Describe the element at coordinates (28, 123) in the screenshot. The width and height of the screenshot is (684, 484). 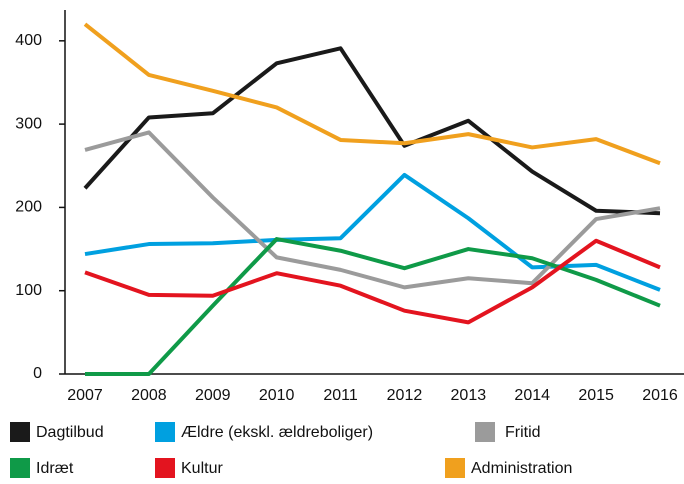
I see `y-tick-label: 300` at that location.